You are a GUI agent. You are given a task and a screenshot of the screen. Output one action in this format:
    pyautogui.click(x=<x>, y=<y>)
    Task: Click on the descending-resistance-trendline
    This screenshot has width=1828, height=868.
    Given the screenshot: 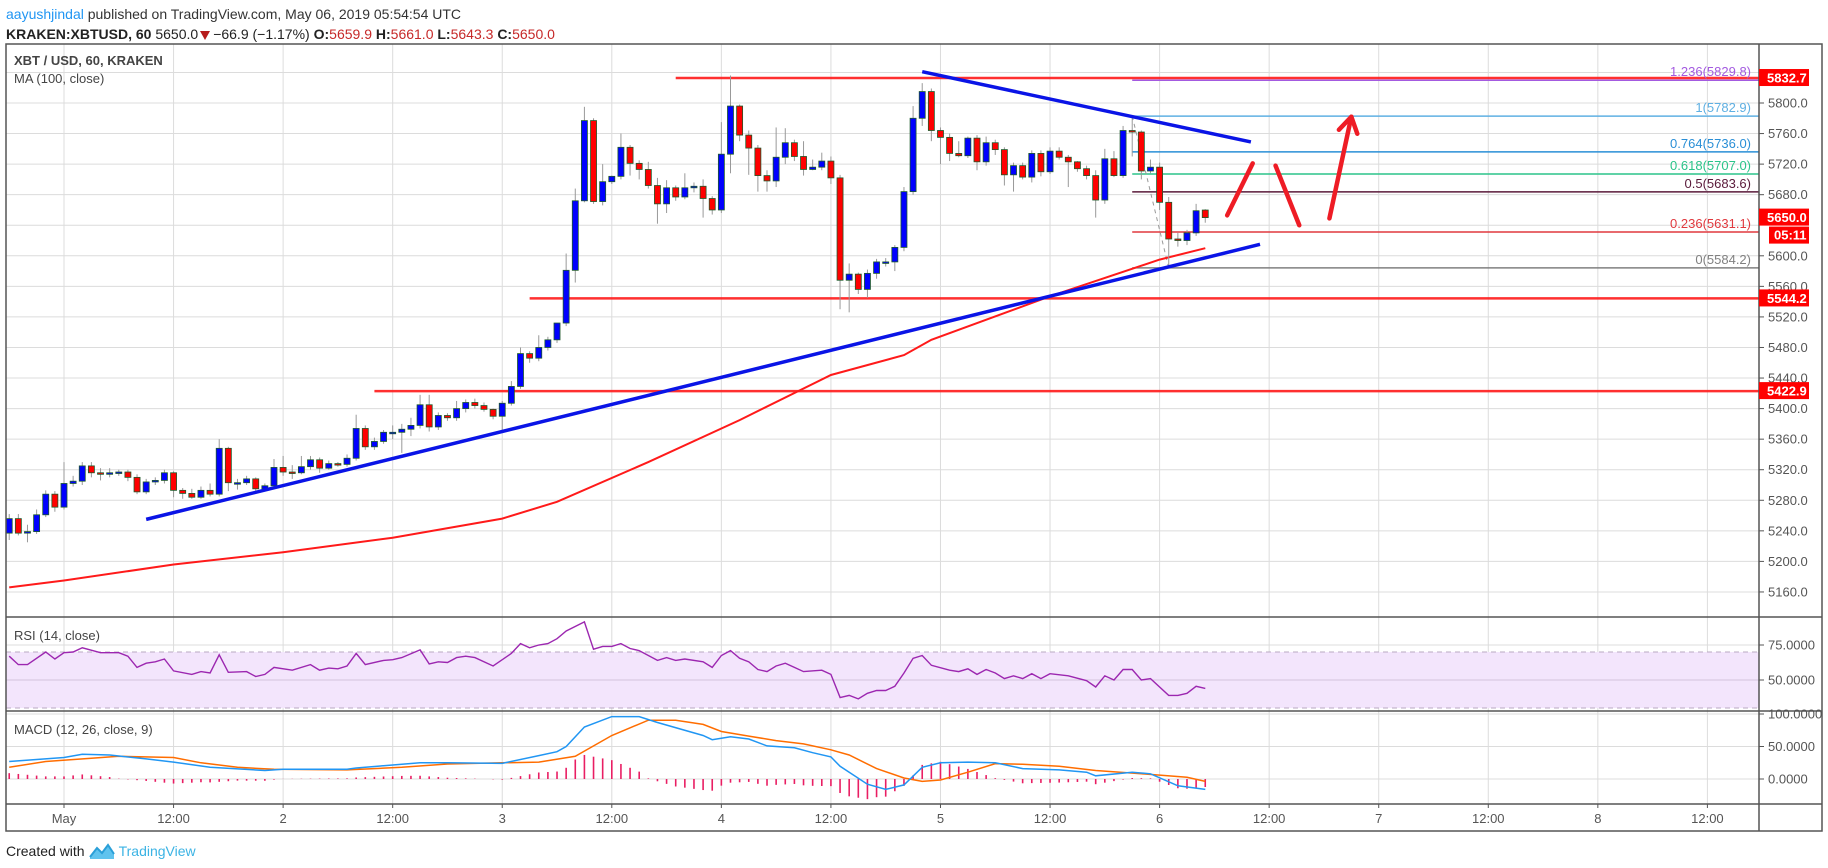 What is the action you would take?
    pyautogui.click(x=1086, y=106)
    